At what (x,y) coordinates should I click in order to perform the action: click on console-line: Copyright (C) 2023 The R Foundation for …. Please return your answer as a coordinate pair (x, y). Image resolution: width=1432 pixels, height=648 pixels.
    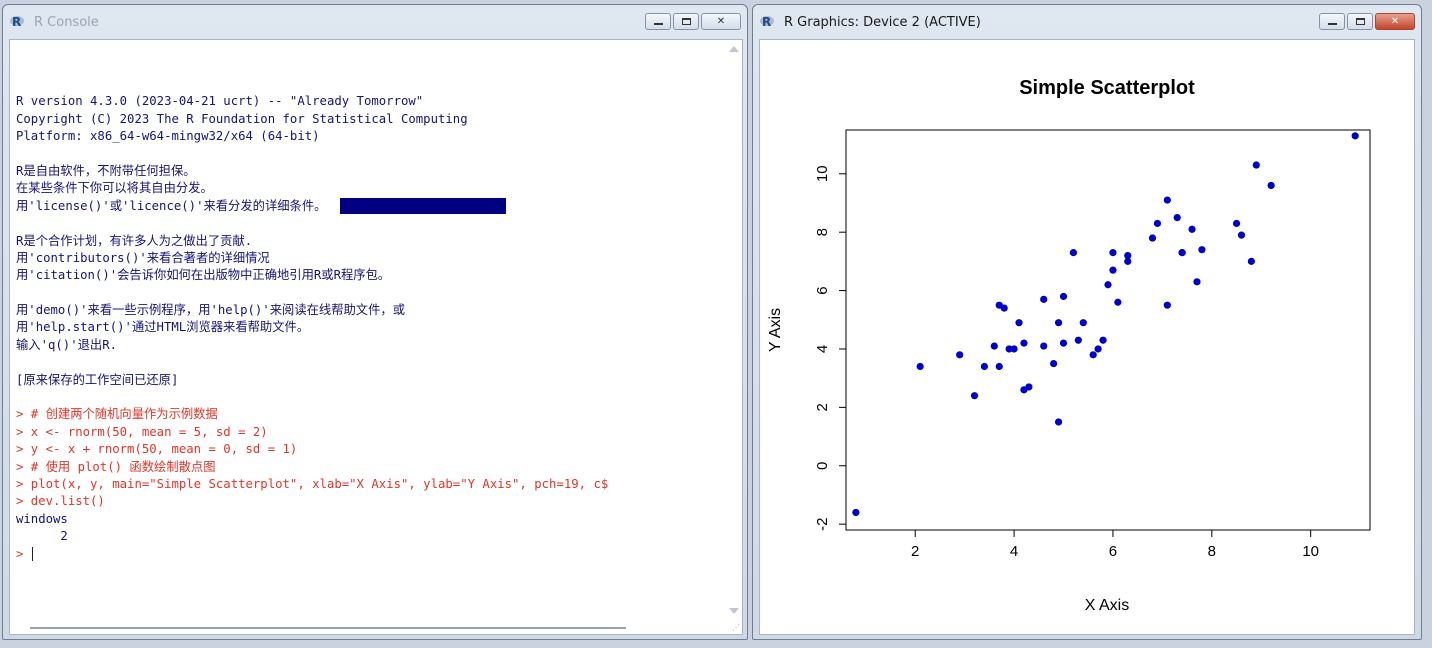
    Looking at the image, I should click on (242, 118).